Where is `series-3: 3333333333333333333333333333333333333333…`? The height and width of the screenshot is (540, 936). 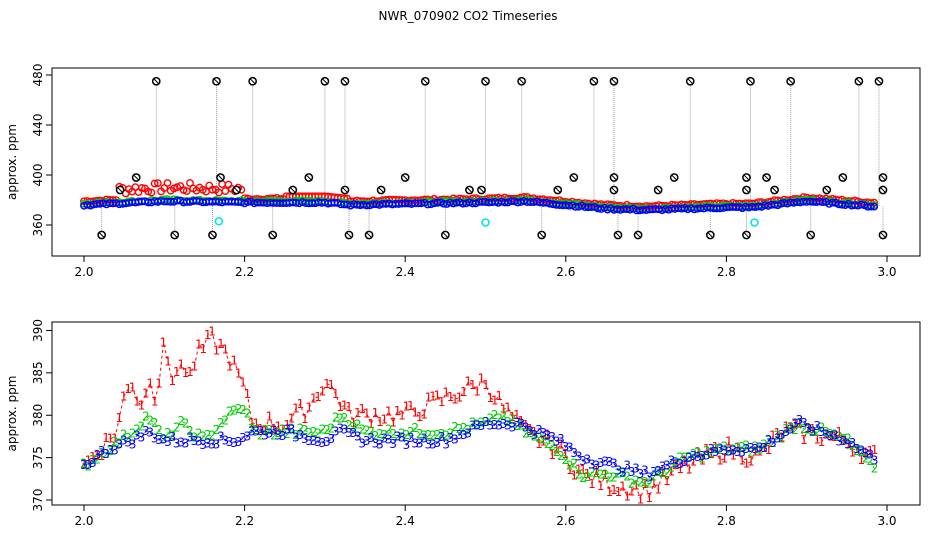
series-3: 3333333333333333333333333333333333333333… is located at coordinates (479, 449).